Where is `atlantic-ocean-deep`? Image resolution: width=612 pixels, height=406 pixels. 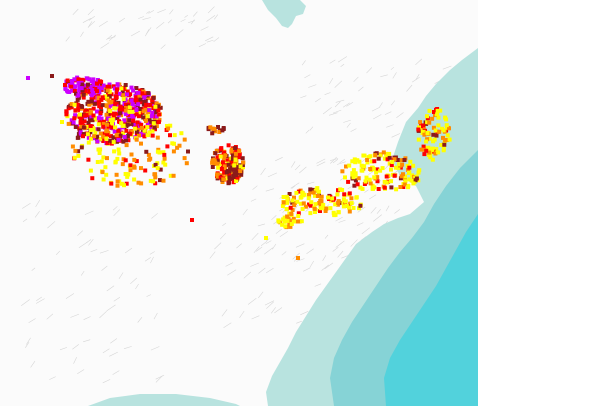
atlantic-ocean-deep is located at coordinates (431, 310).